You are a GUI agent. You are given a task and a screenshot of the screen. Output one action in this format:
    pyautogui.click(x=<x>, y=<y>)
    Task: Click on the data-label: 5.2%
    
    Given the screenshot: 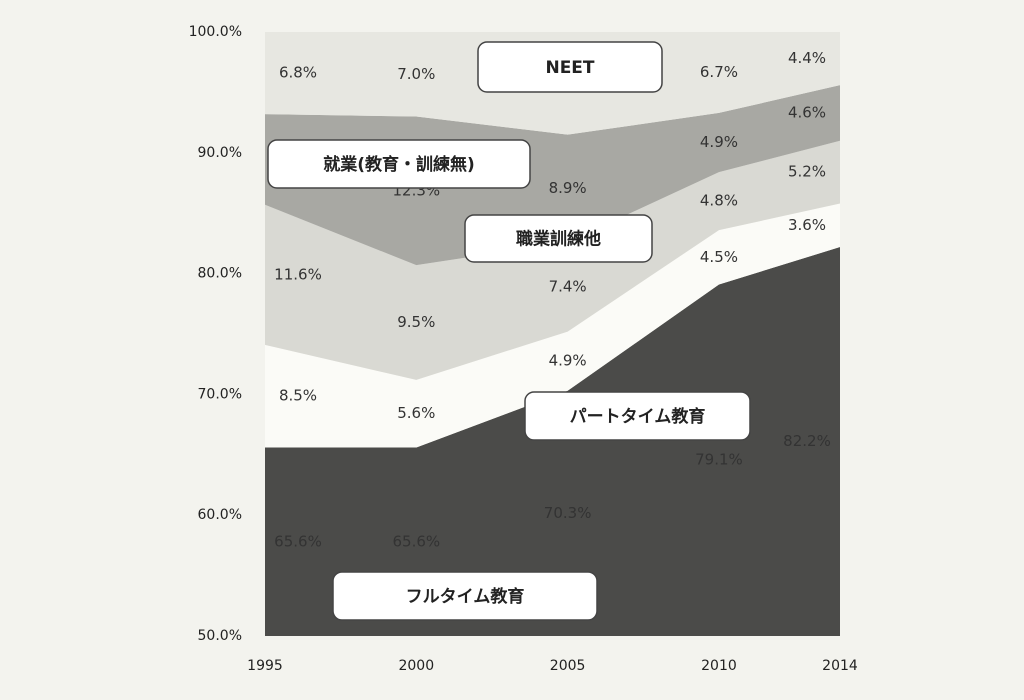 What is the action you would take?
    pyautogui.click(x=807, y=172)
    